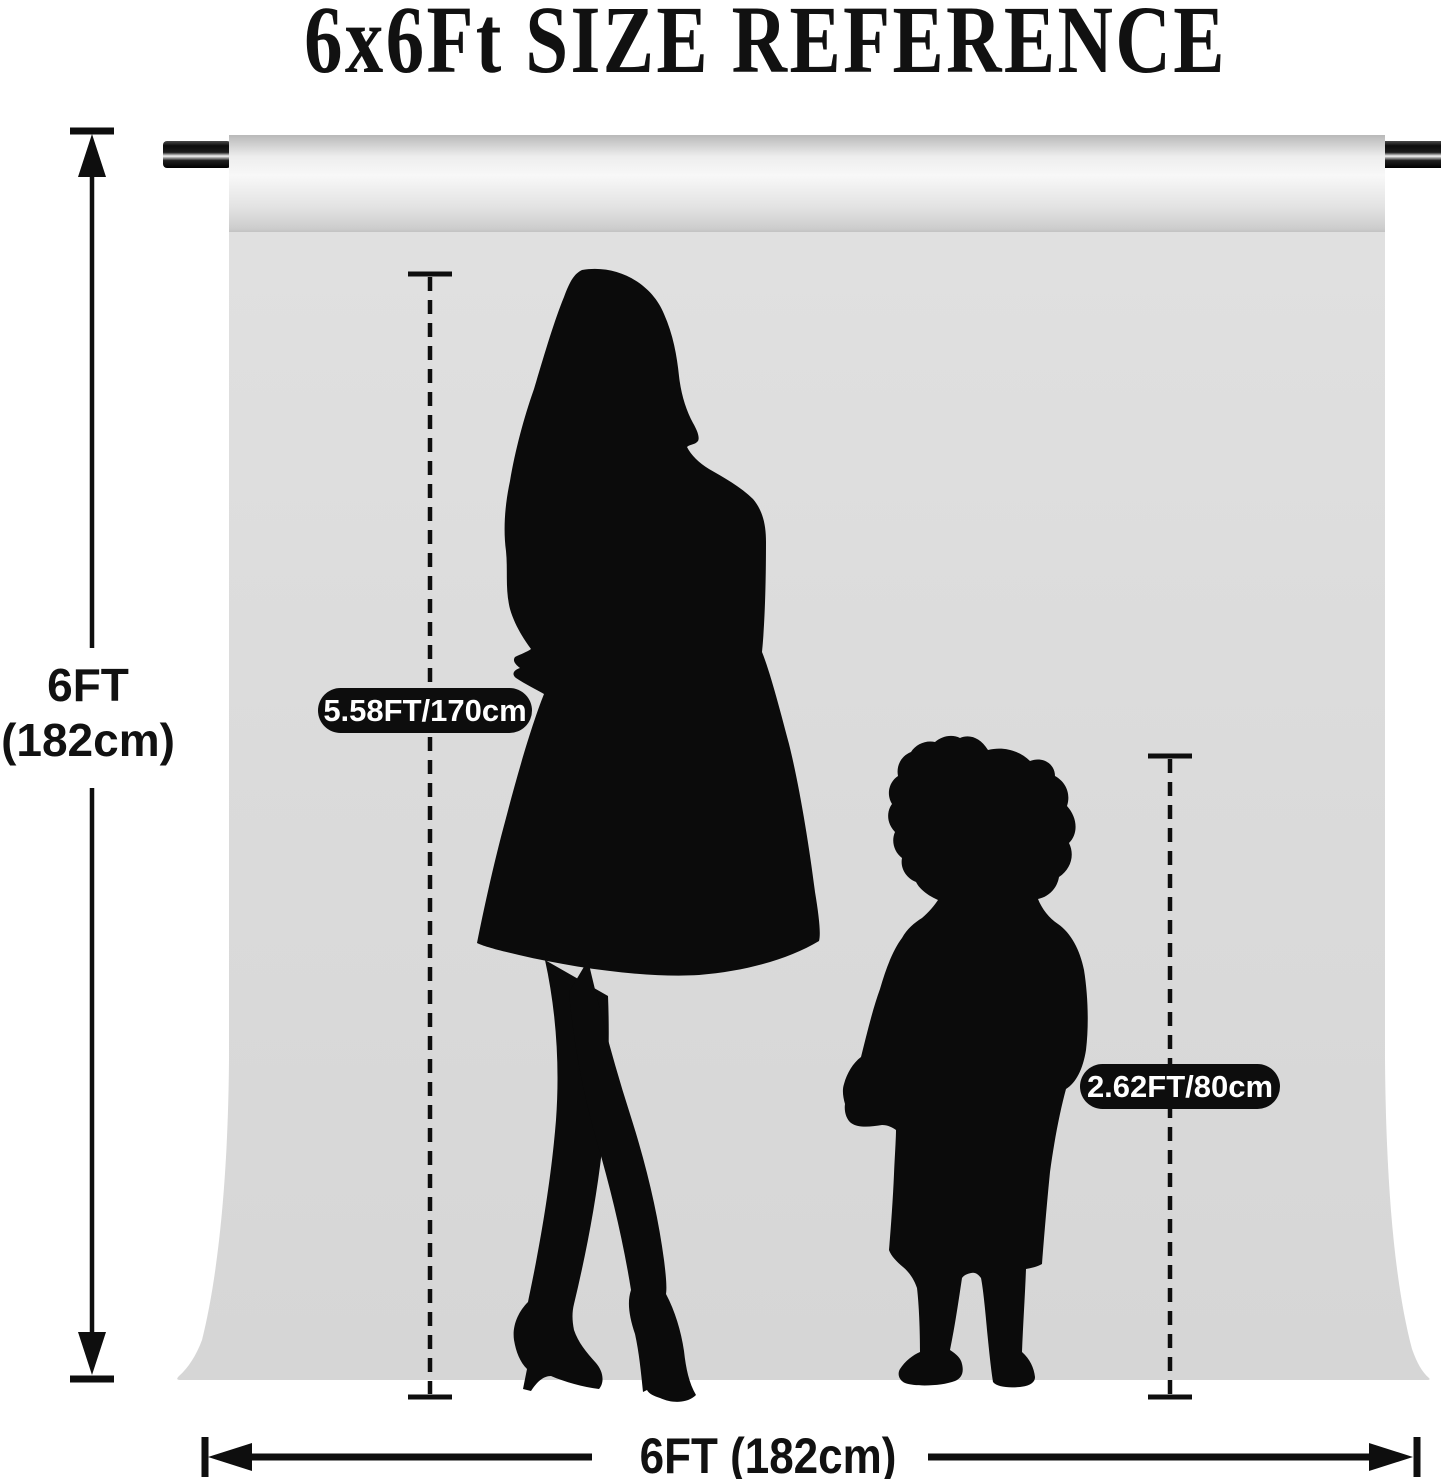 This screenshot has width=1441, height=1479. I want to click on woman-height-dashed-line, so click(430, 835).